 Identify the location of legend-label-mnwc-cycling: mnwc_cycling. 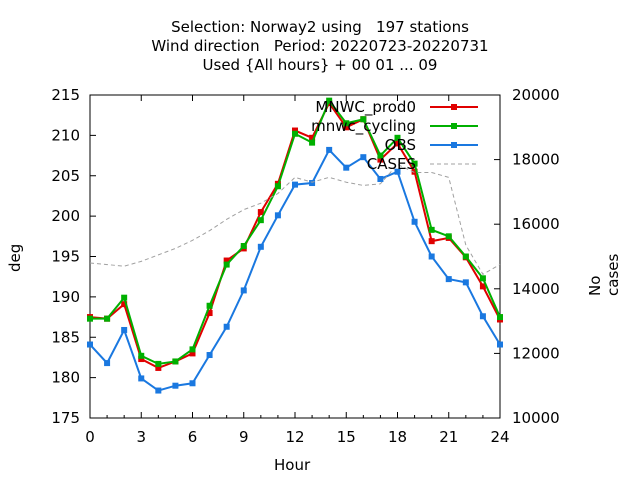
(363, 126).